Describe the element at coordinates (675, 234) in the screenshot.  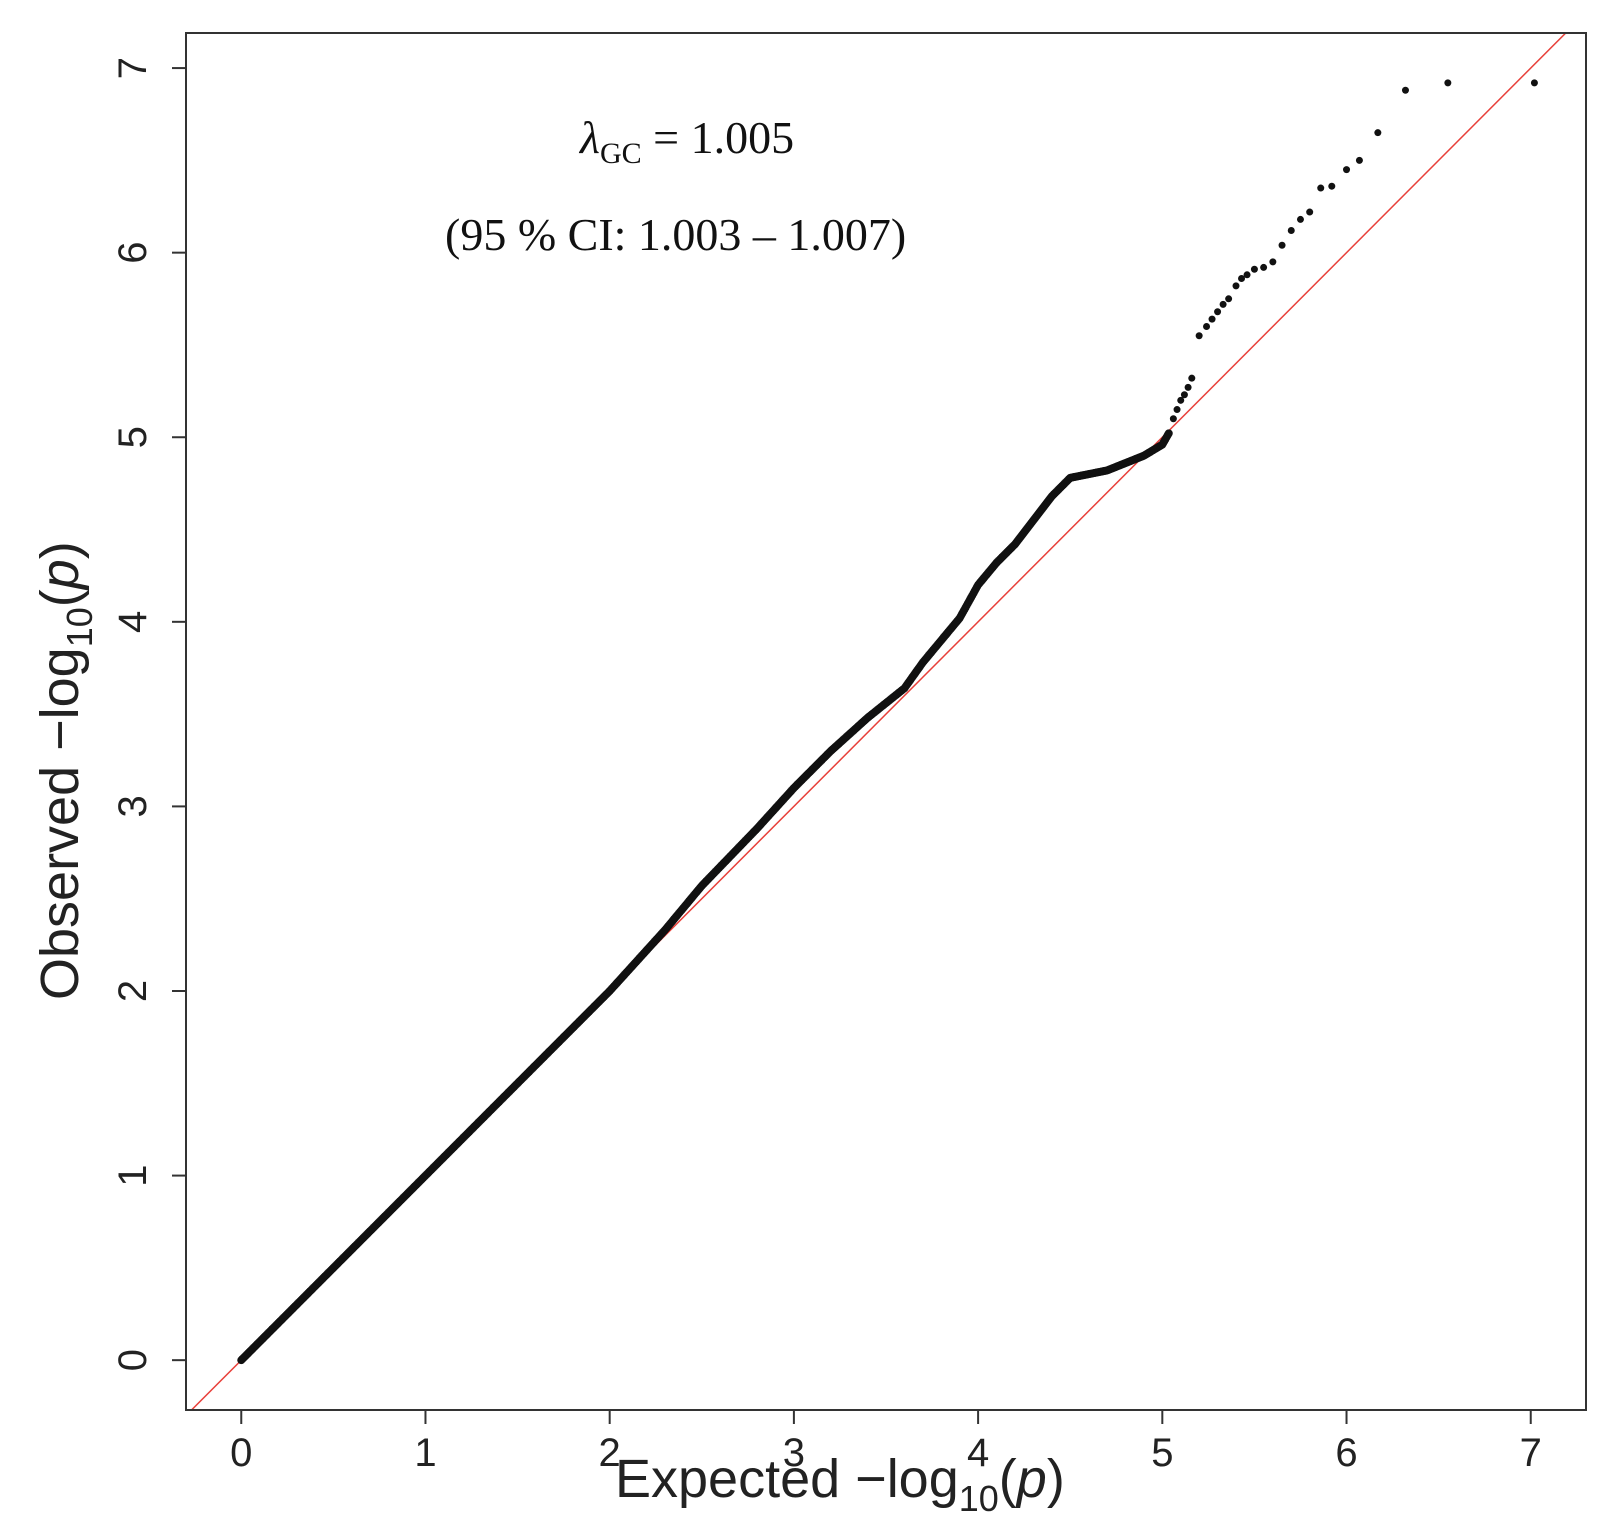
I see `ci-annotation: (95 % CI: 1.003 – 1.007)` at that location.